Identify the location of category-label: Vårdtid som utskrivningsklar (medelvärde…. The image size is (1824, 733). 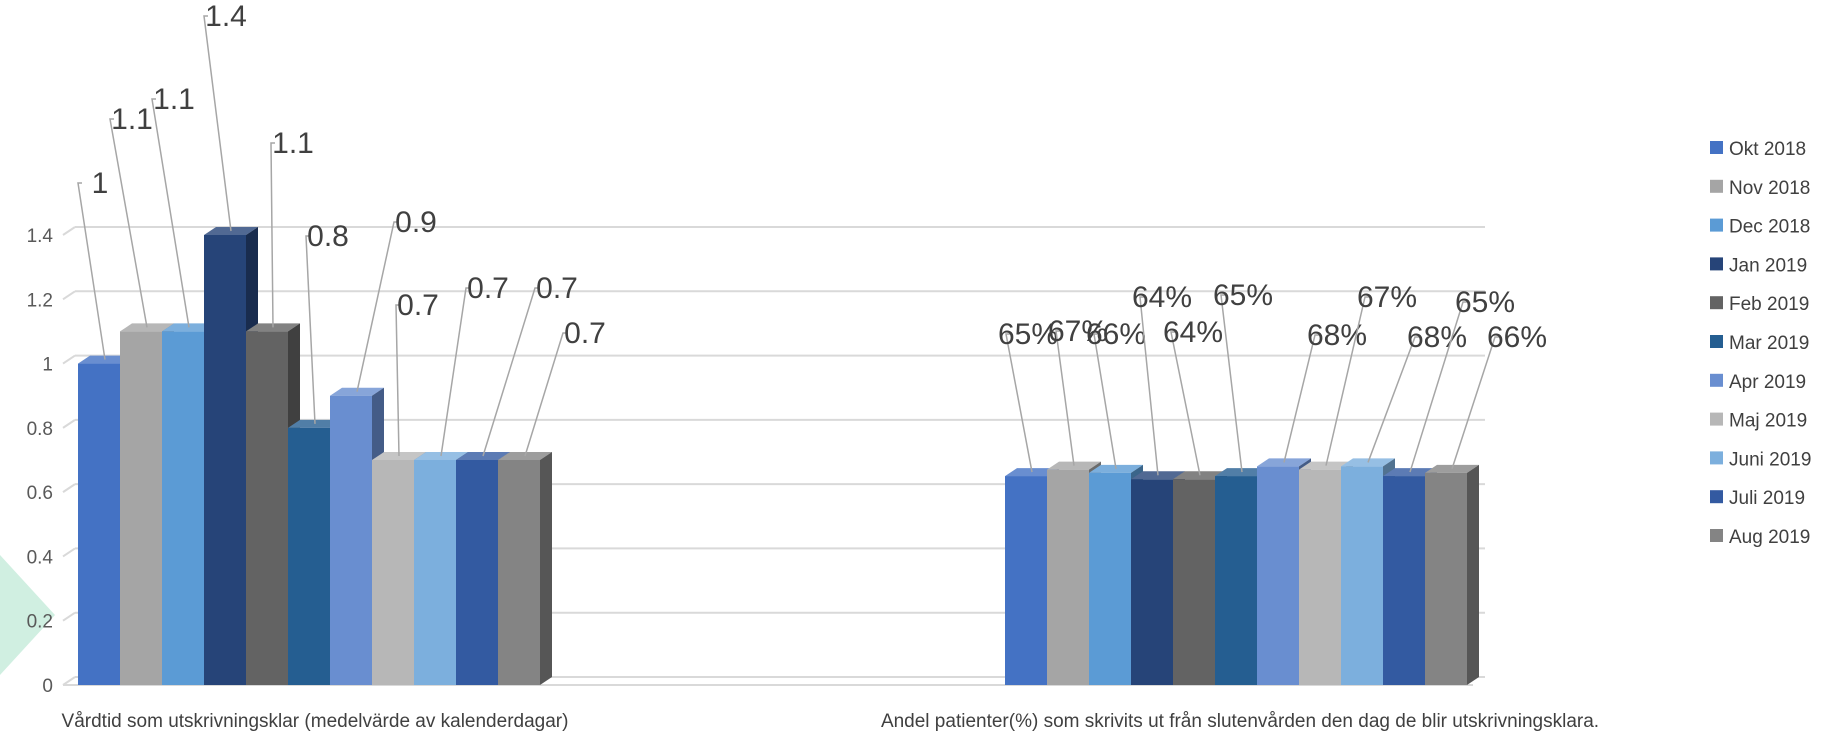
(315, 721).